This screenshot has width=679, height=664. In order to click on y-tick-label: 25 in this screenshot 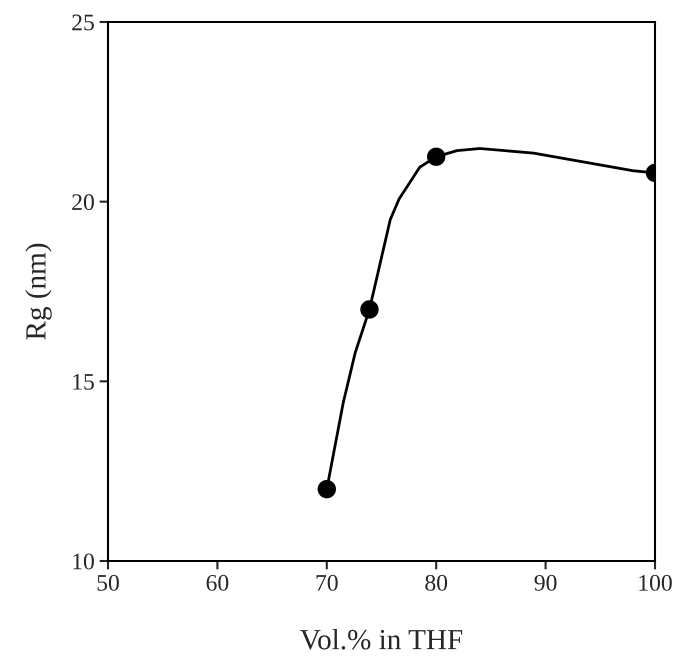, I will do `click(83, 22)`.